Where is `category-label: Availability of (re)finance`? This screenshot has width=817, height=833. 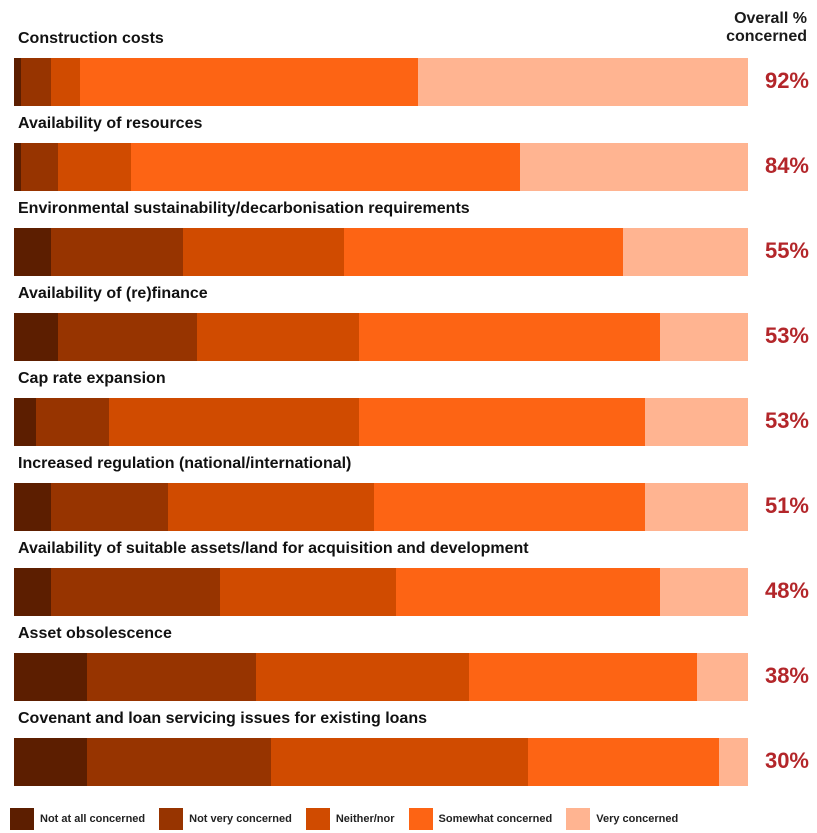
category-label: Availability of (re)finance is located at coordinates (113, 293).